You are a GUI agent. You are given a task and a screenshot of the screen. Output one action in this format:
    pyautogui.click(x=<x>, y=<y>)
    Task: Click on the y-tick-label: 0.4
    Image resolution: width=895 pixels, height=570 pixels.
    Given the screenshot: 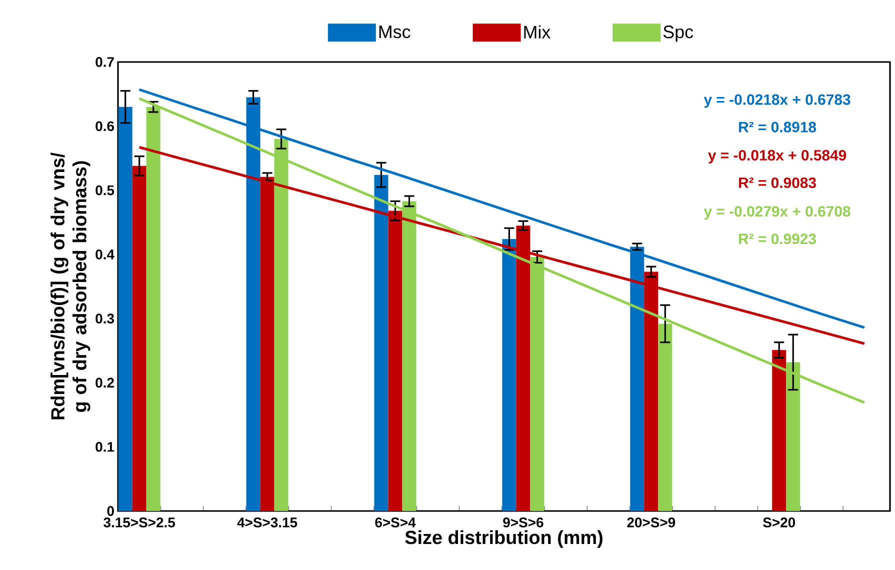 What is the action you would take?
    pyautogui.click(x=105, y=254)
    